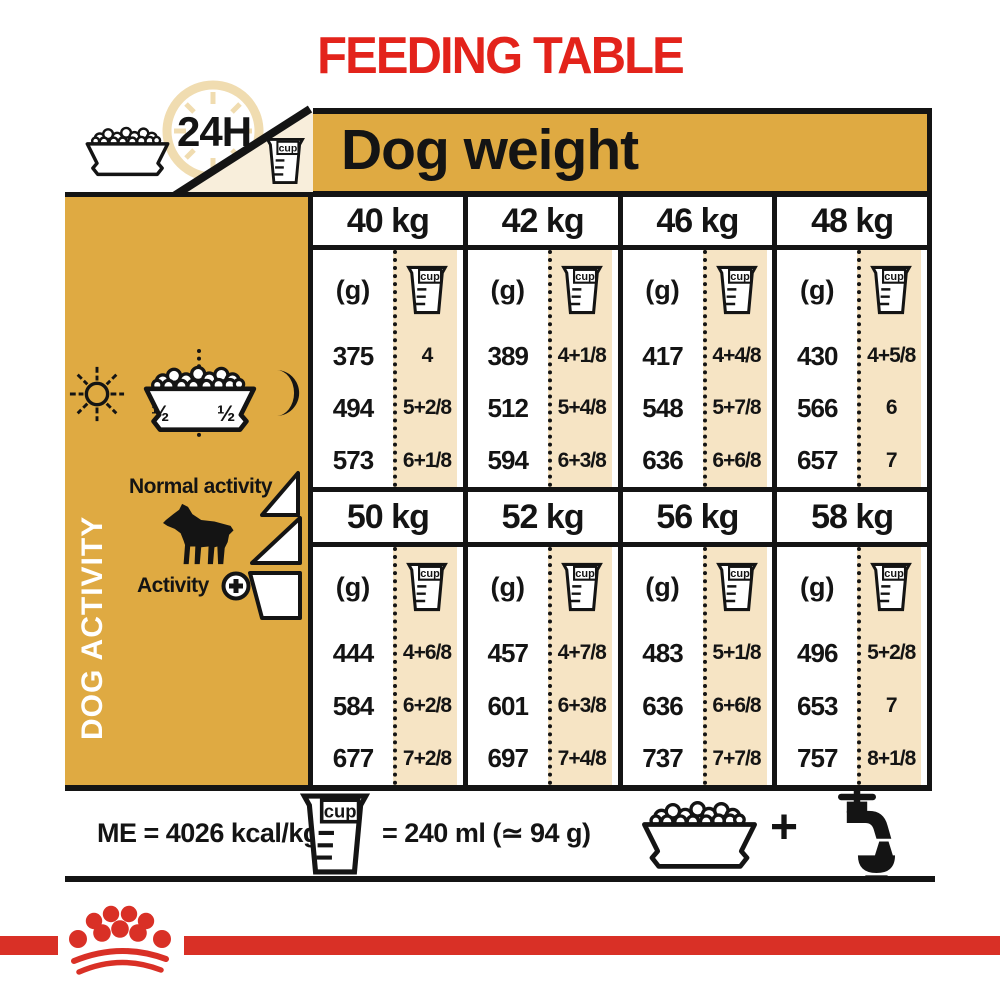  I want to click on brand-stripe, so click(500, 945).